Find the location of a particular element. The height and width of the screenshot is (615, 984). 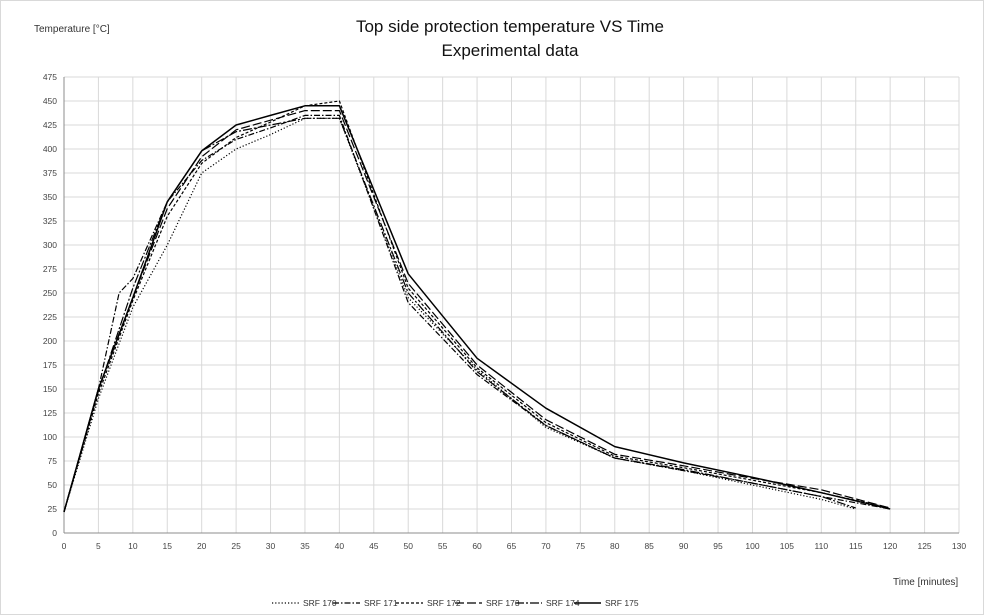

legend-label: SRF 172 is located at coordinates (444, 603).